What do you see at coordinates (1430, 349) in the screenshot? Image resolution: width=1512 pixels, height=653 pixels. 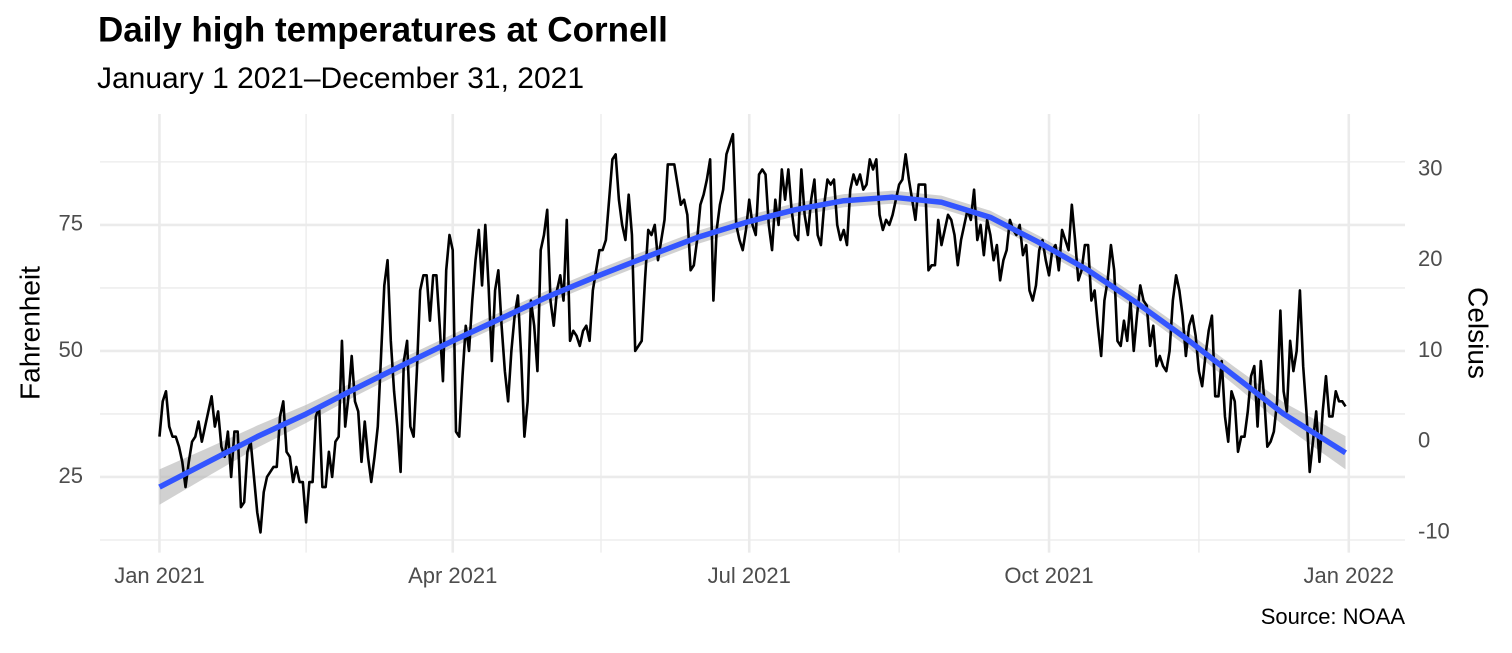 I see `y2-tick-label: 10` at bounding box center [1430, 349].